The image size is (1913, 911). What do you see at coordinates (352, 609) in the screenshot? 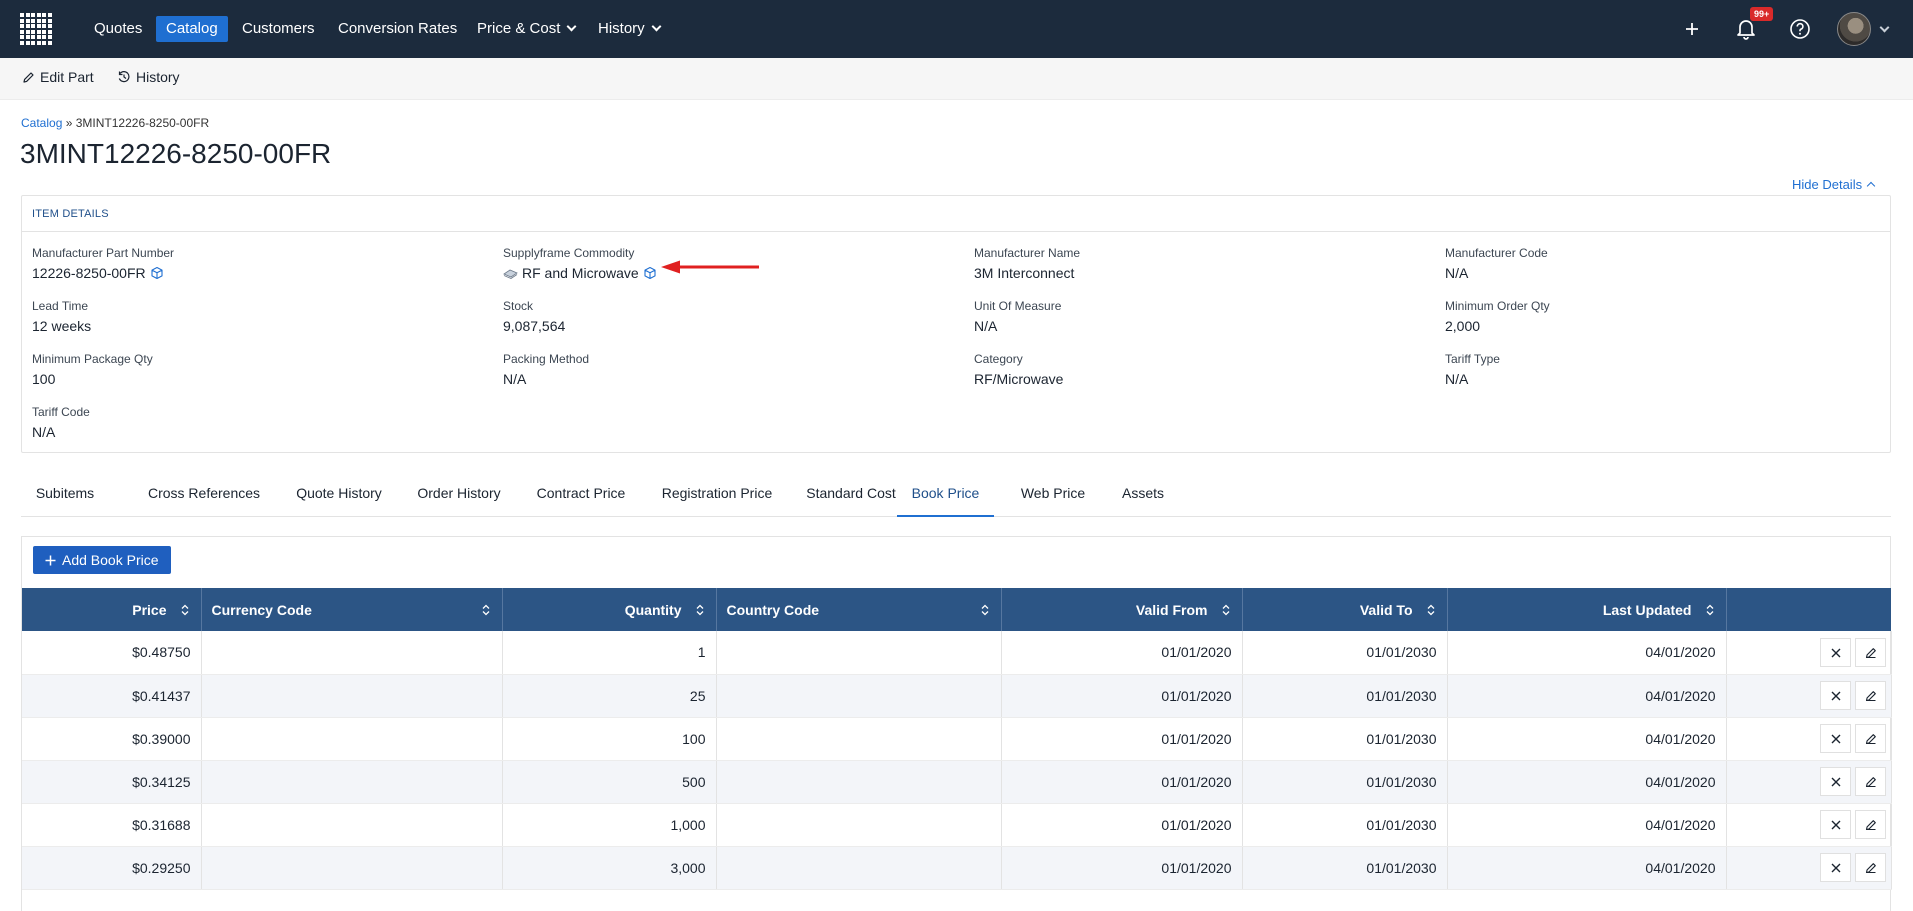
I see `column-header-currency-code: Currency Code` at bounding box center [352, 609].